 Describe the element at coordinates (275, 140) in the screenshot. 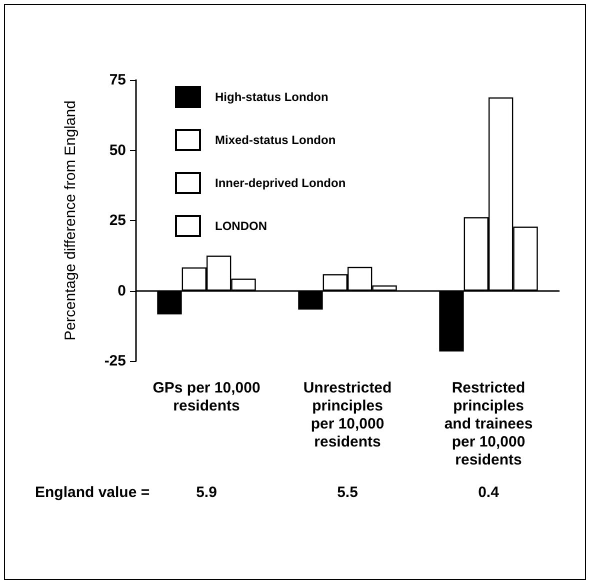

I see `legend-label: Mixed-status London` at that location.